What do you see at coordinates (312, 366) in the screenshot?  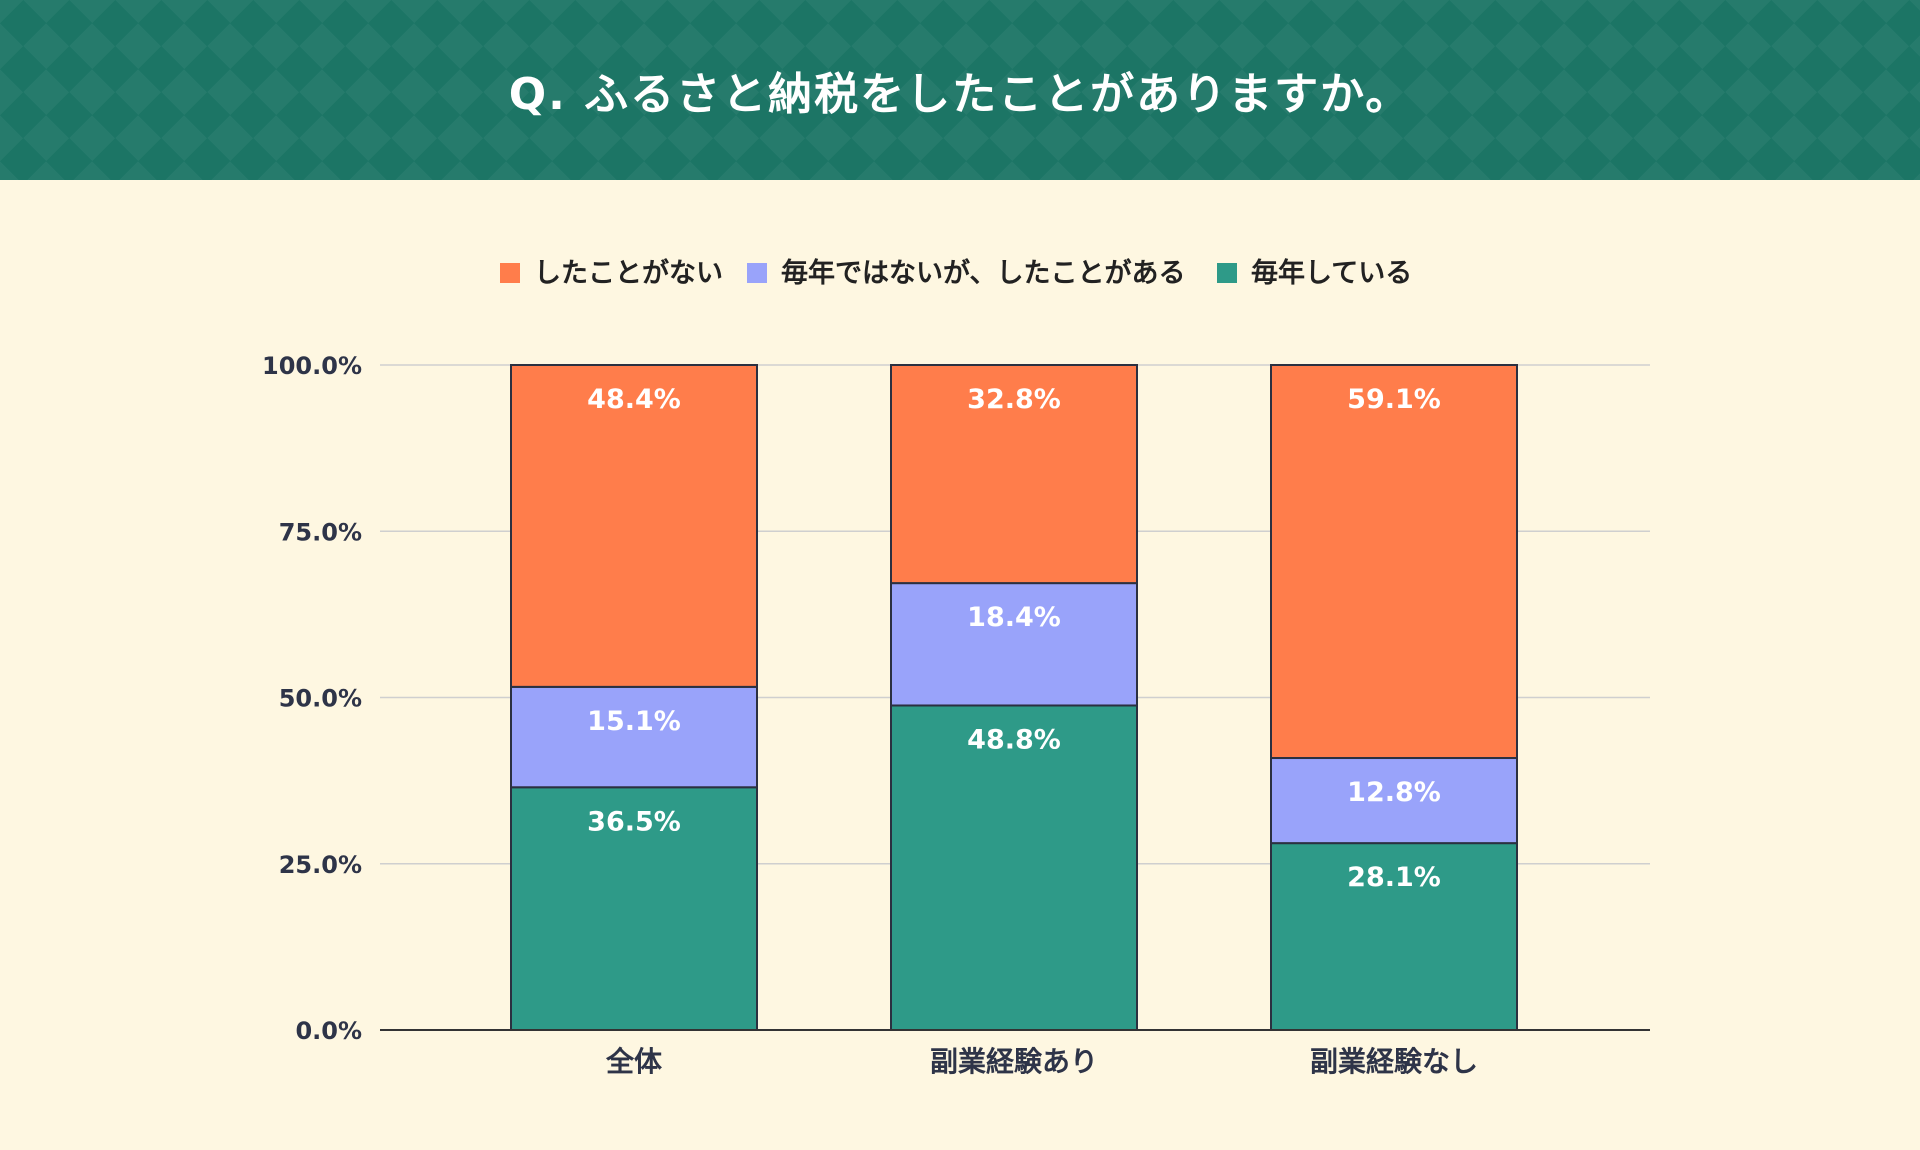 I see `y-tick-label: 100.0%` at bounding box center [312, 366].